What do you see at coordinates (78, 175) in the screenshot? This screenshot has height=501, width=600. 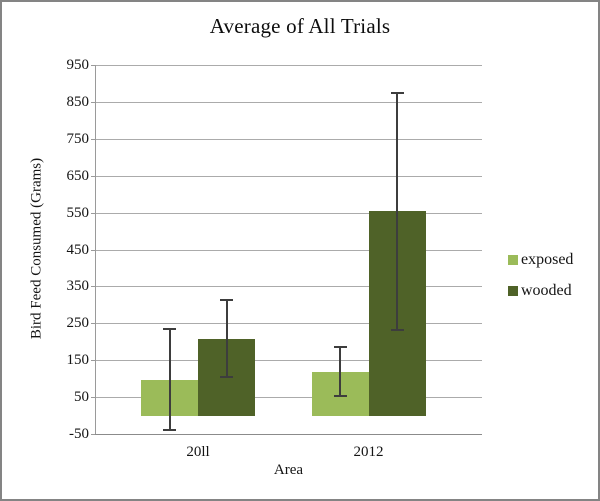 I see `y-tick-label: 650` at bounding box center [78, 175].